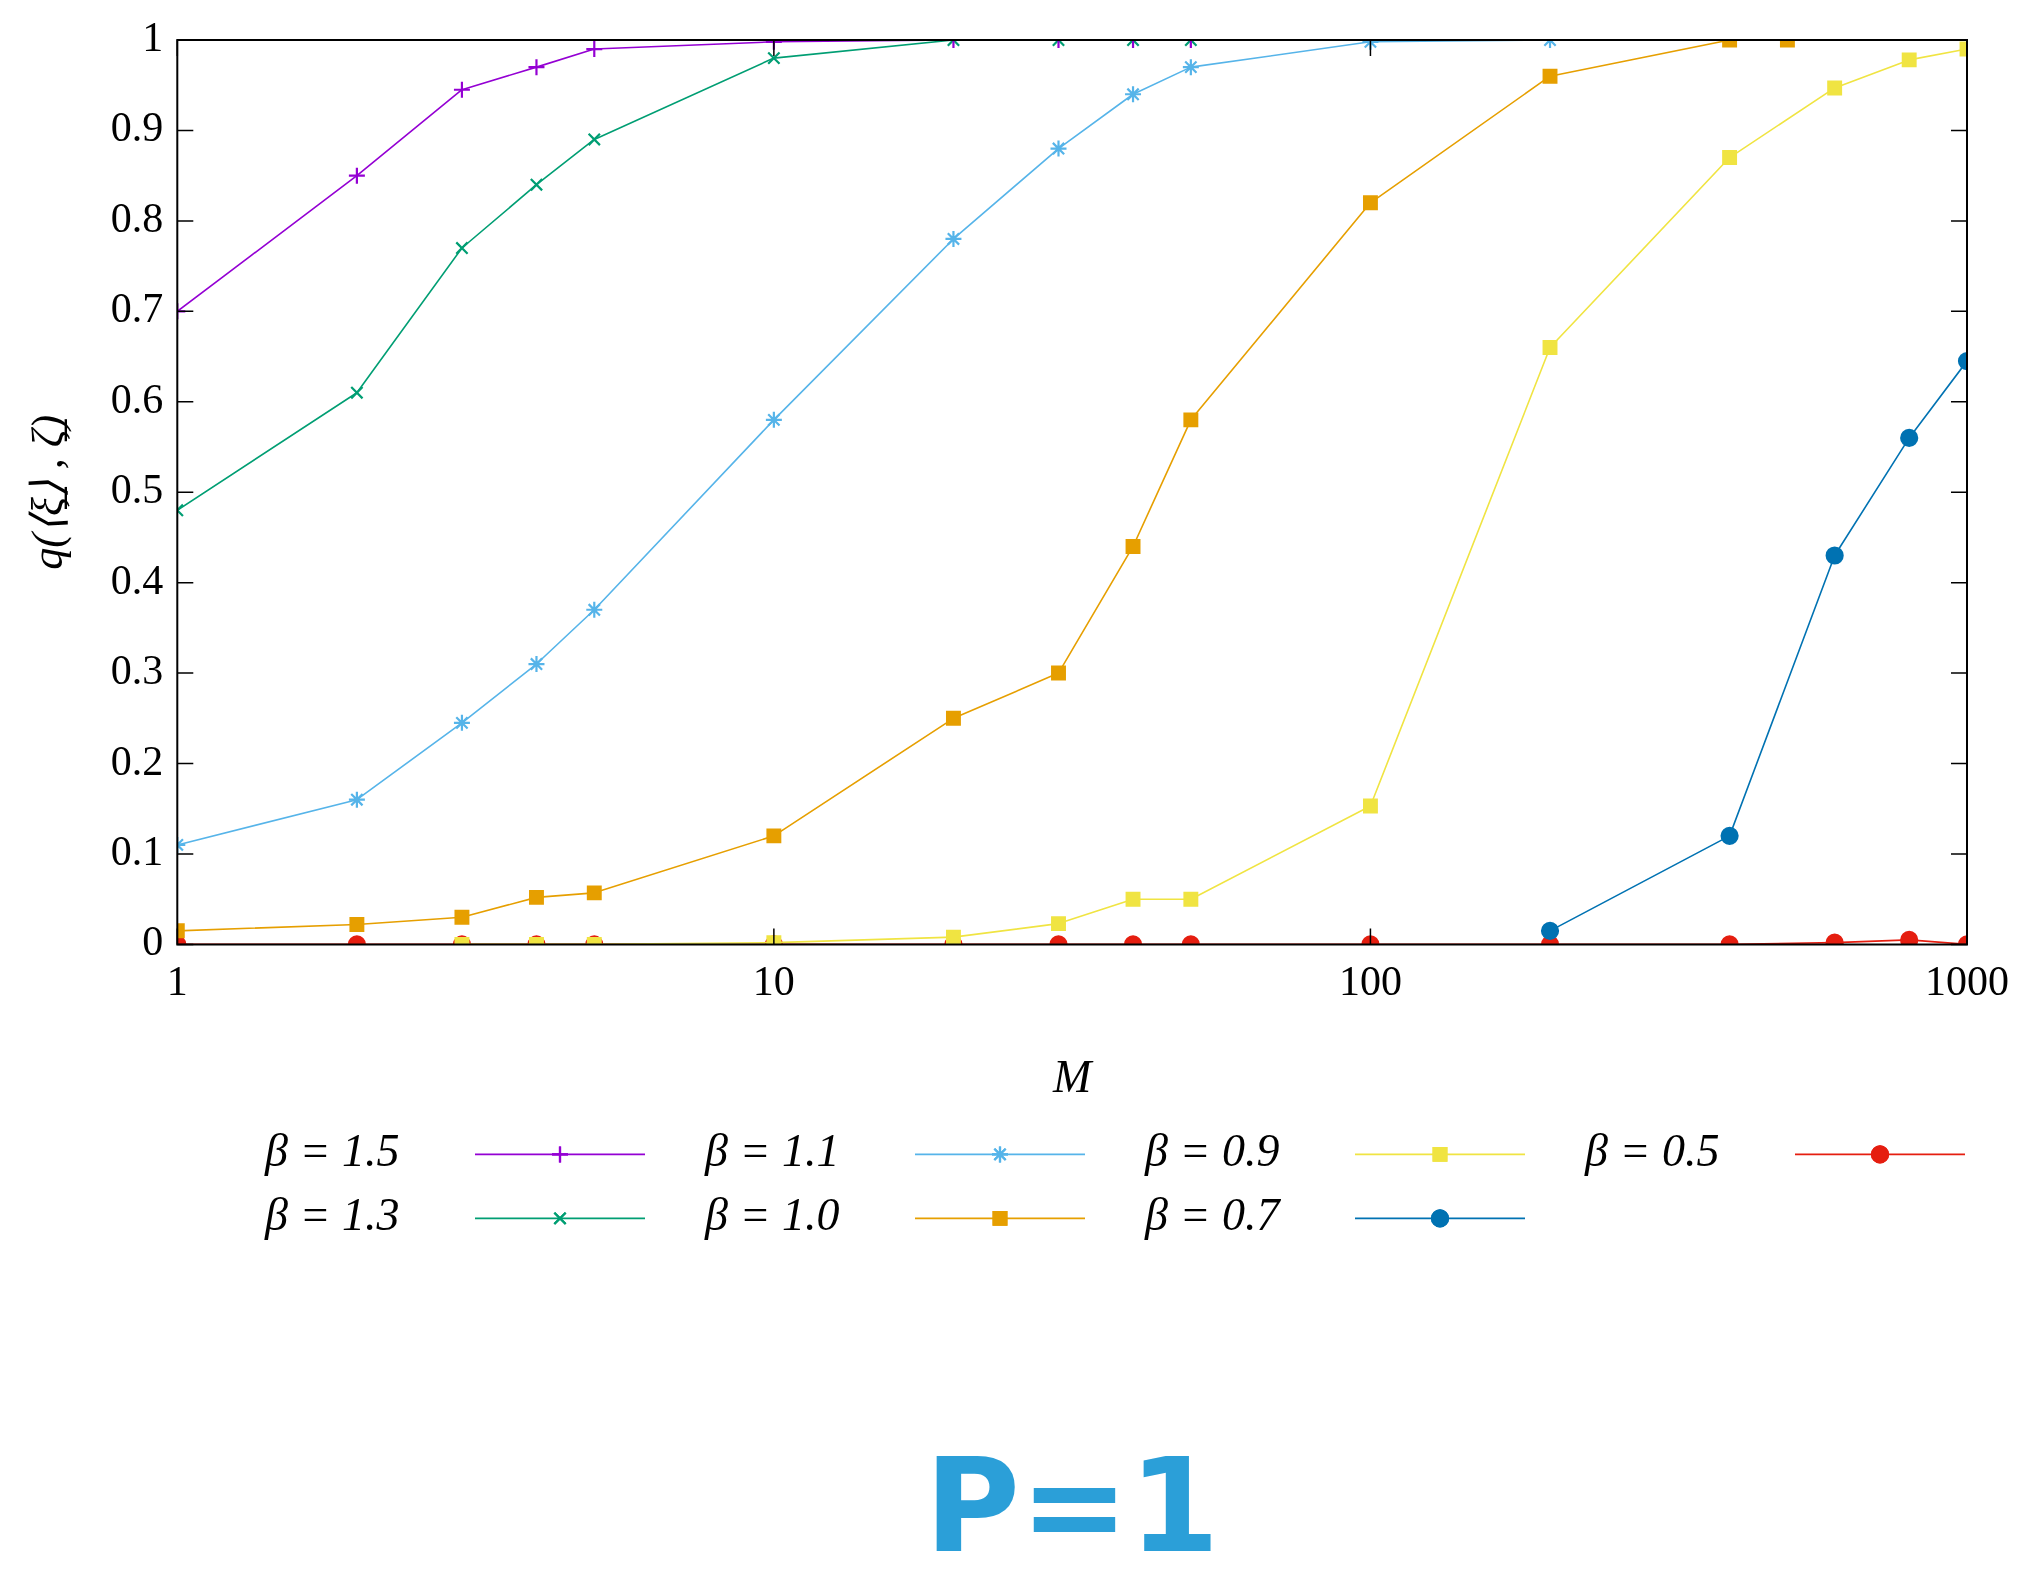 The height and width of the screenshot is (1582, 2023). Describe the element at coordinates (1370, 980) in the screenshot. I see `x-tick-label: 100` at that location.